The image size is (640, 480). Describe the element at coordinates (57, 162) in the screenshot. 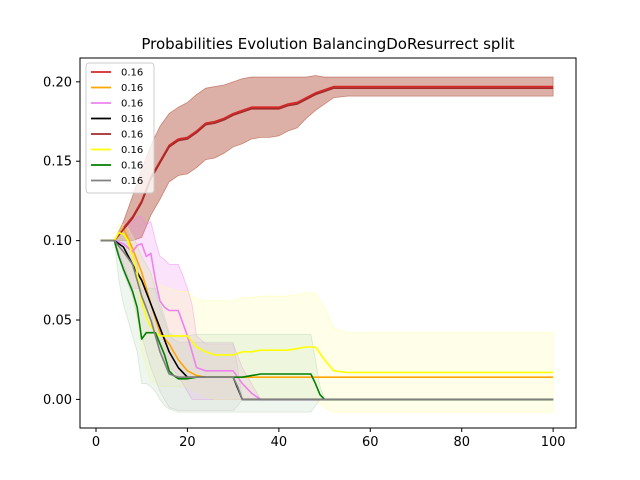

I see `y-tick-label: 0.15` at that location.